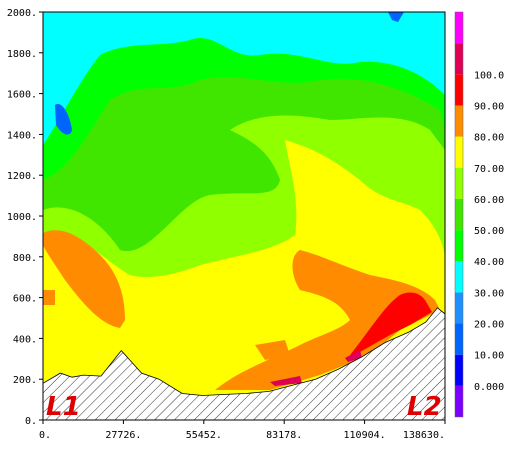 Image resolution: width=506 pixels, height=453 pixels. Describe the element at coordinates (489, 262) in the screenshot. I see `colorbar-label: 40.00` at that location.